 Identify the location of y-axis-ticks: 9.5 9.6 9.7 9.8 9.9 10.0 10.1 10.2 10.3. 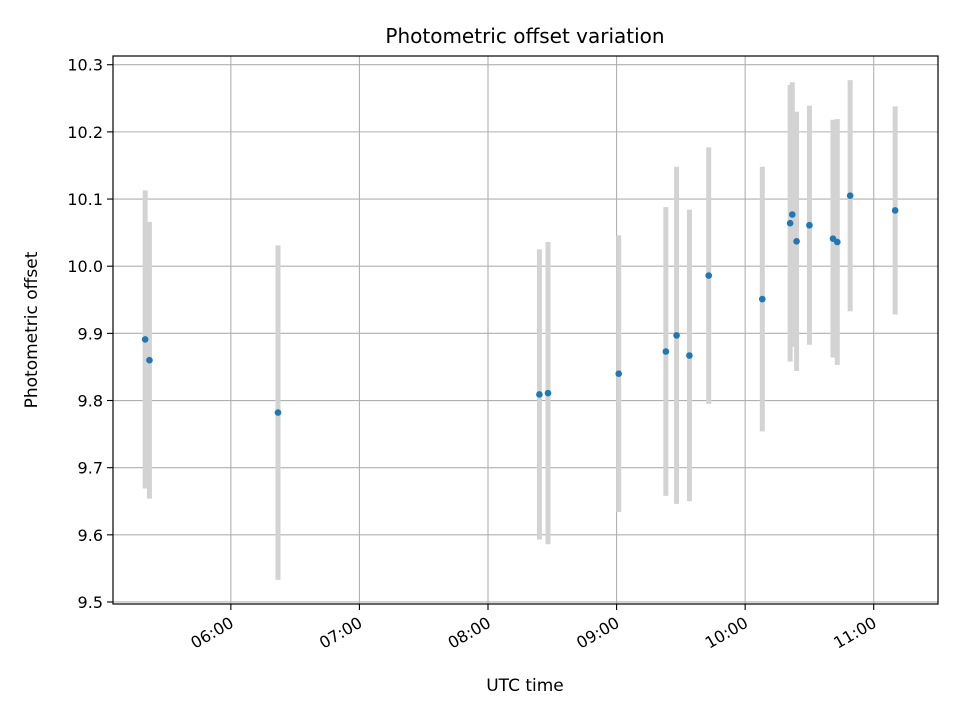
(90, 334).